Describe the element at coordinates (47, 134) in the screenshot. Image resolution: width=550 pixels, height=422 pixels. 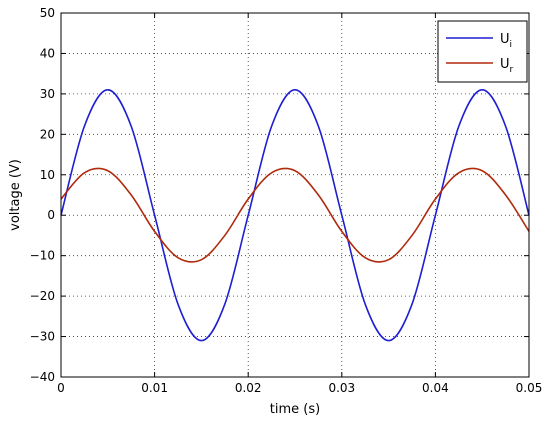
I see `y-tick-label: 20` at that location.